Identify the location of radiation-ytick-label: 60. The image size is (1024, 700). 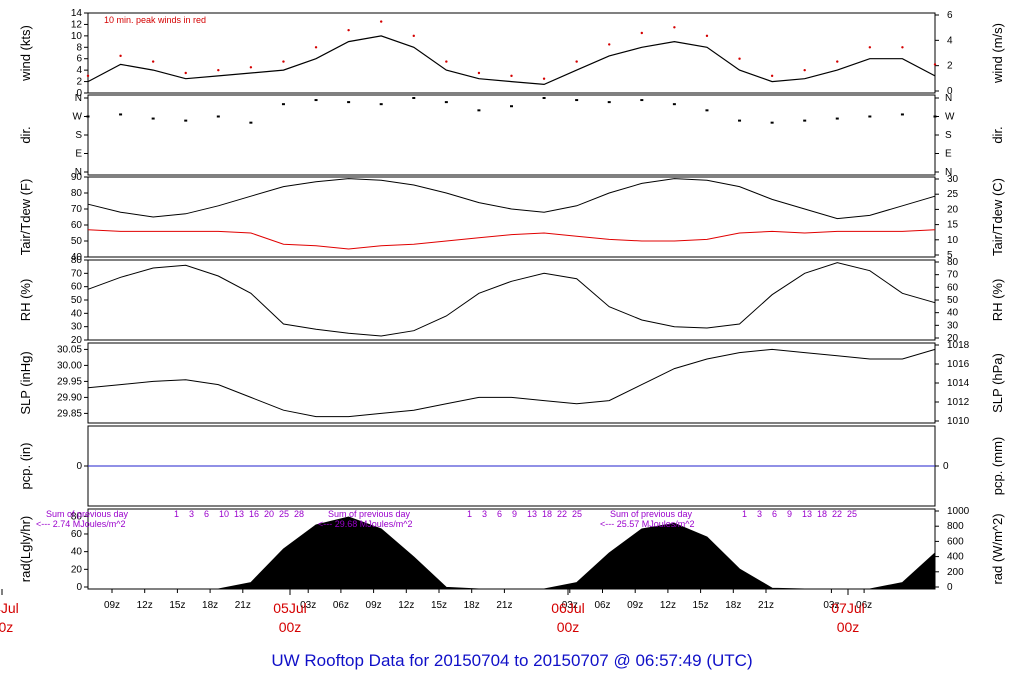
(77, 534).